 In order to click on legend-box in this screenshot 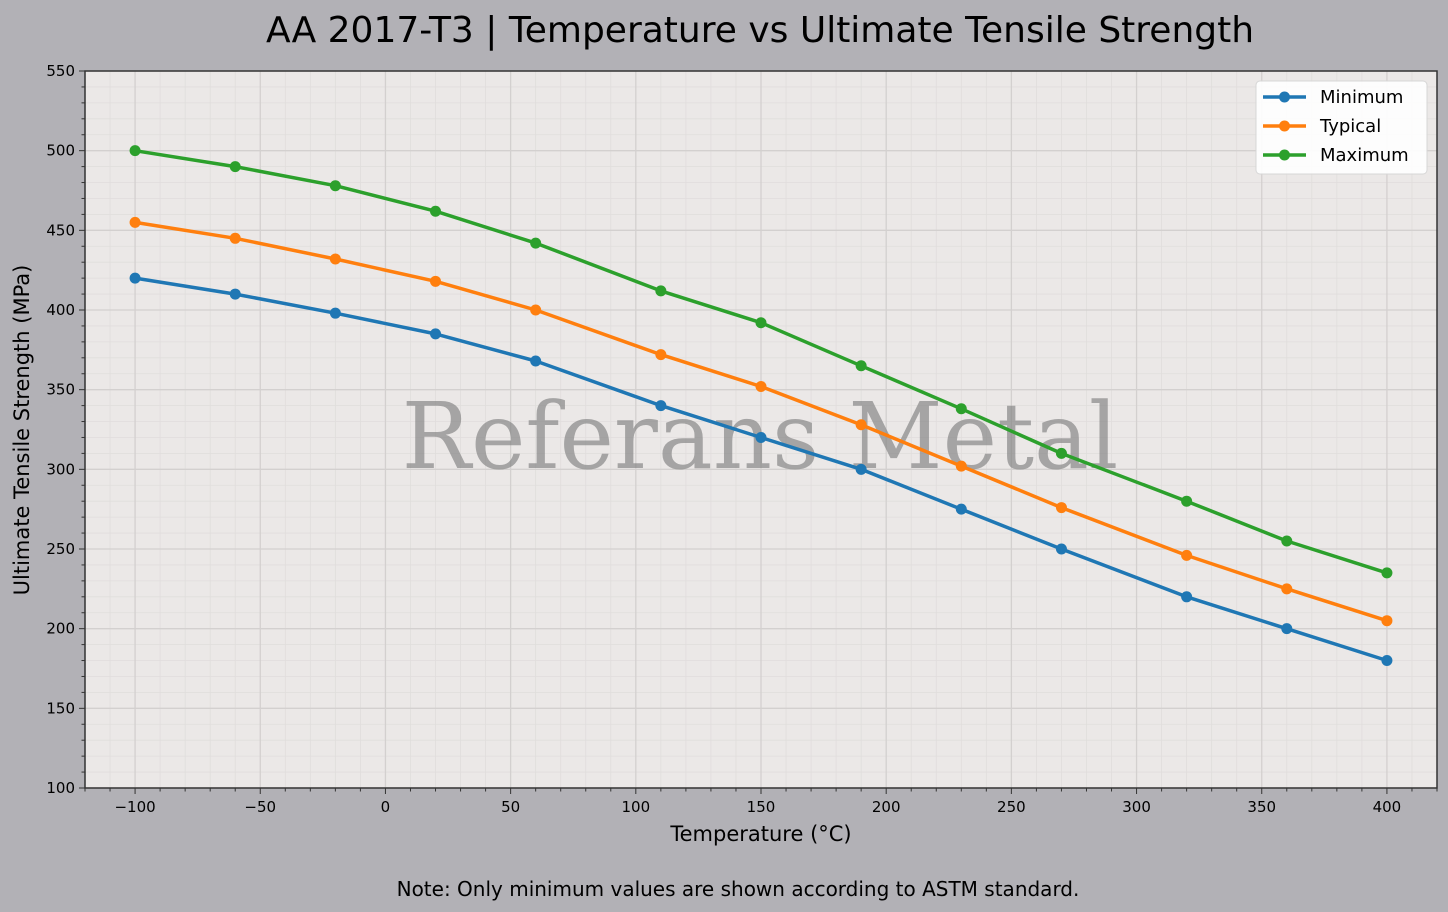, I will do `click(1341, 127)`.